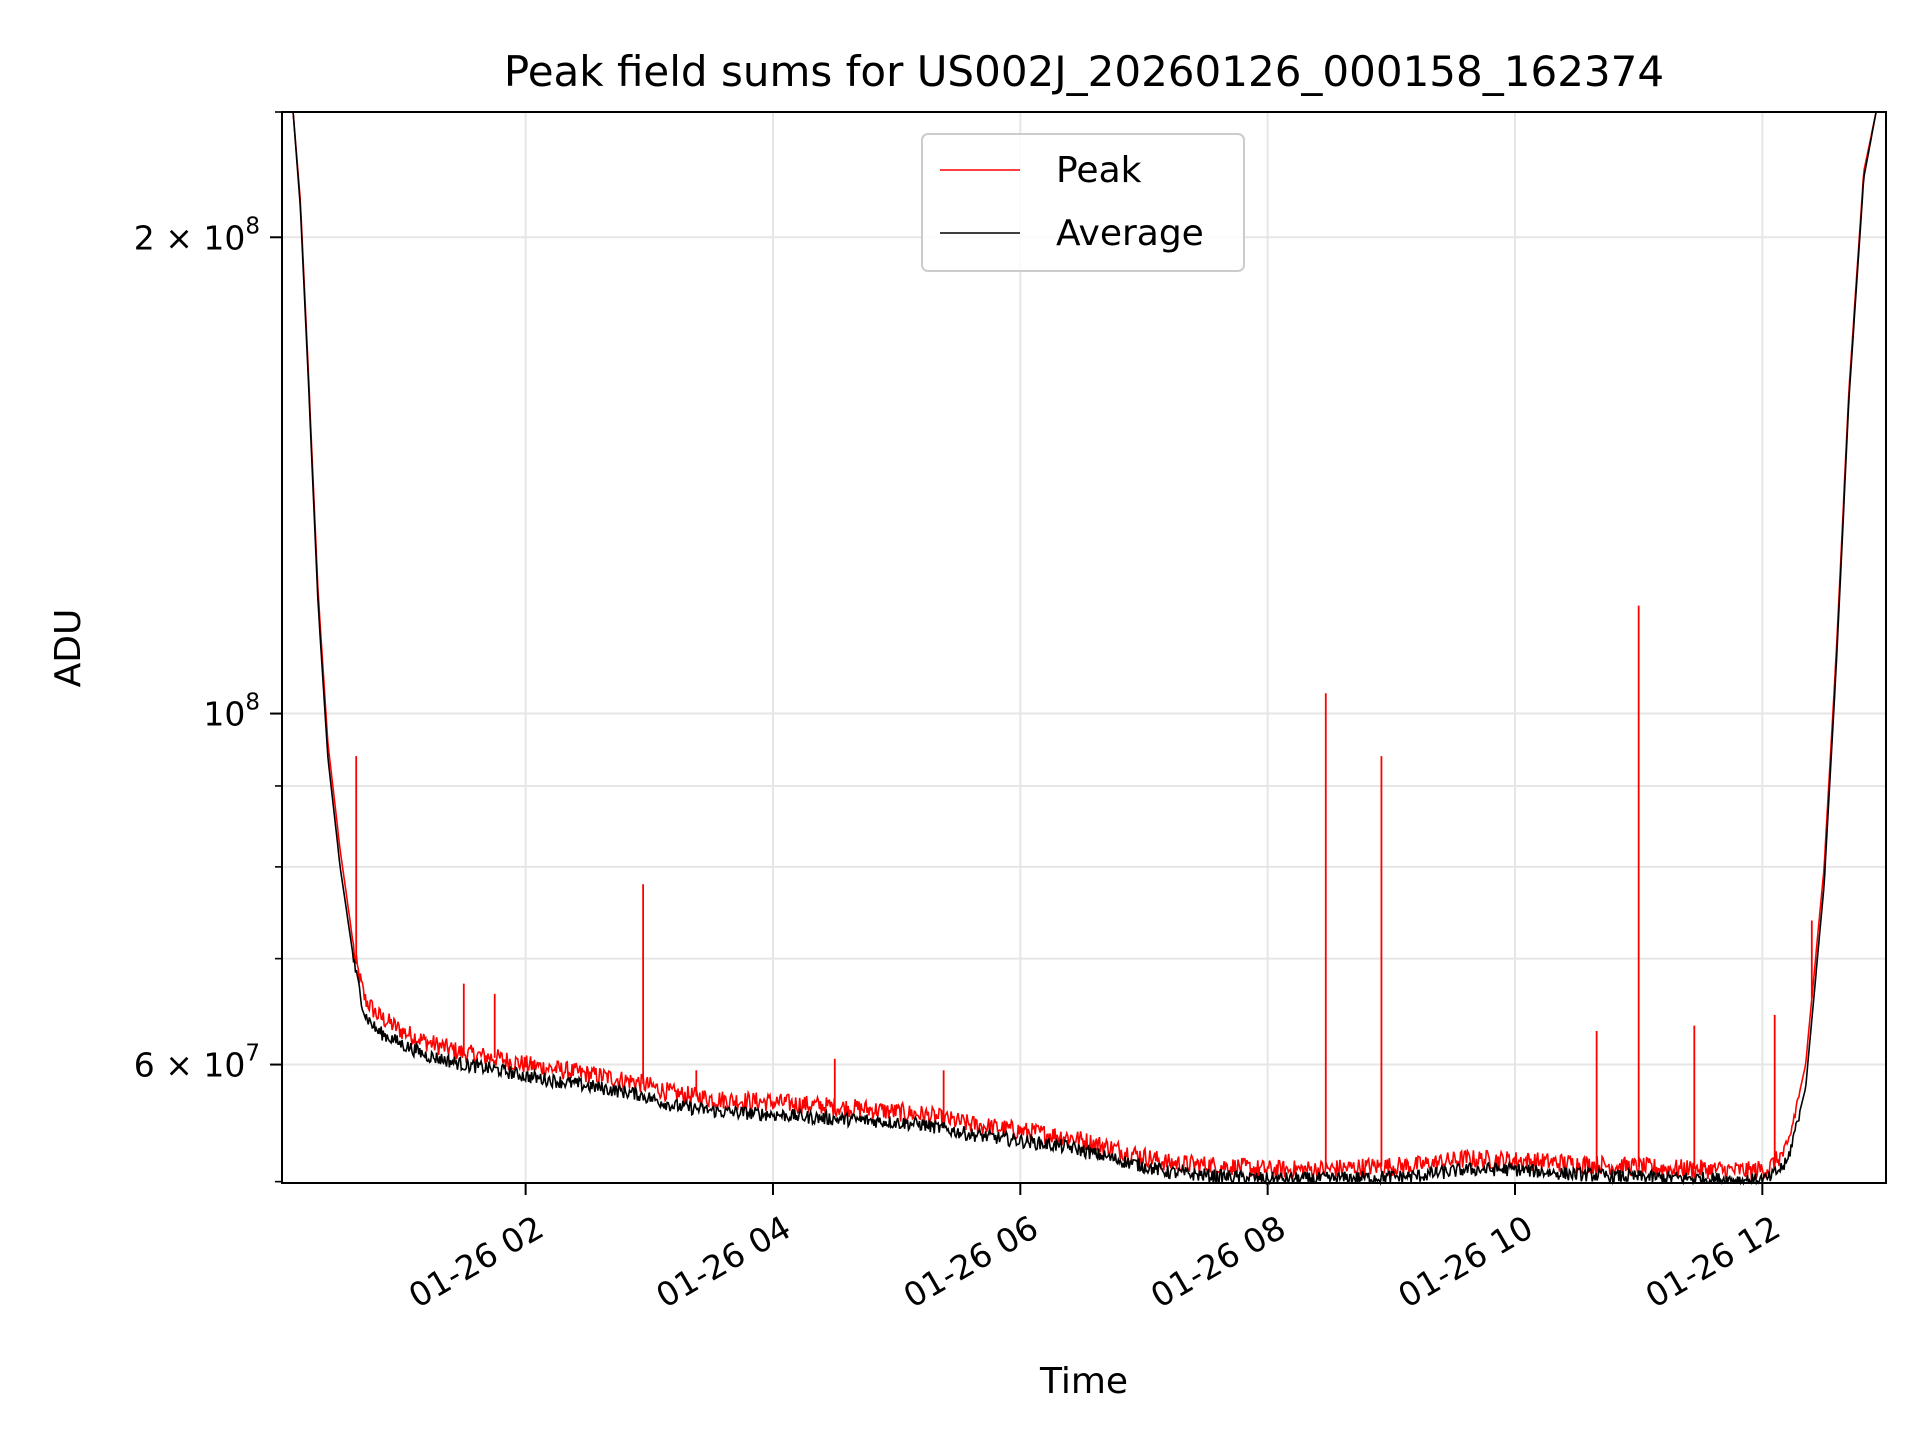  I want to click on legend-label-peak: Peak, so click(1099, 170).